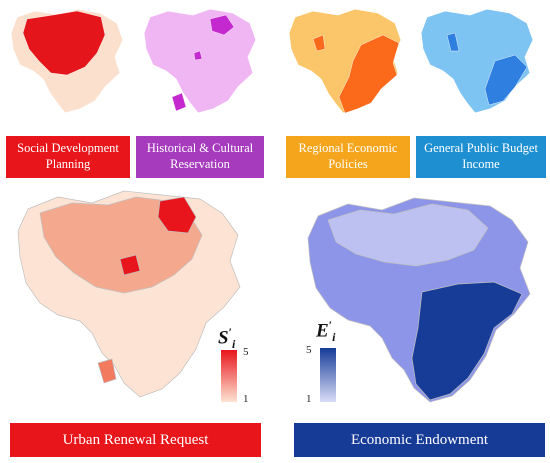 This screenshot has width=550, height=463. I want to click on label-line: Regional Economic, so click(348, 148).